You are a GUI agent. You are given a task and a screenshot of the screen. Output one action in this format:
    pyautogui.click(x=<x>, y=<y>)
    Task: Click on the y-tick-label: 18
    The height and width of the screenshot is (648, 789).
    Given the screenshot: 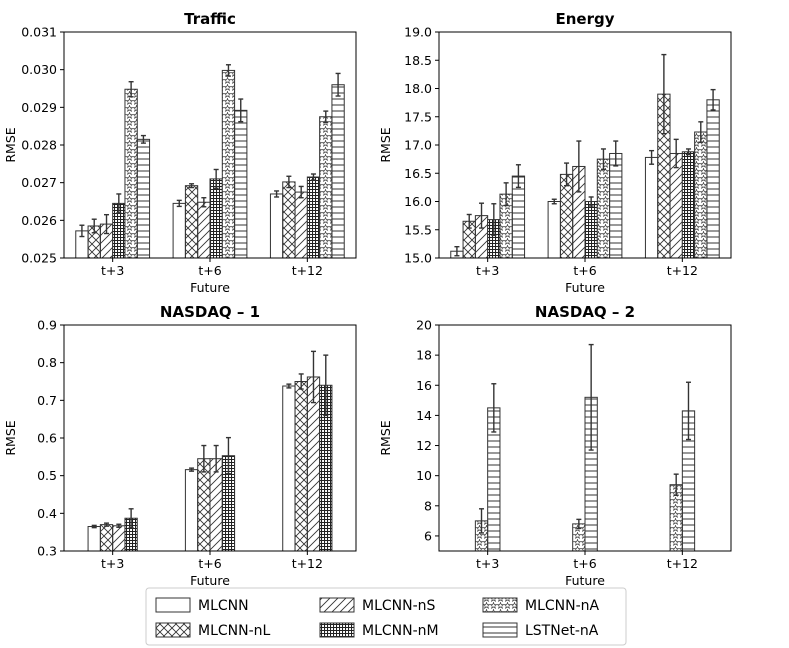 What is the action you would take?
    pyautogui.click(x=424, y=355)
    